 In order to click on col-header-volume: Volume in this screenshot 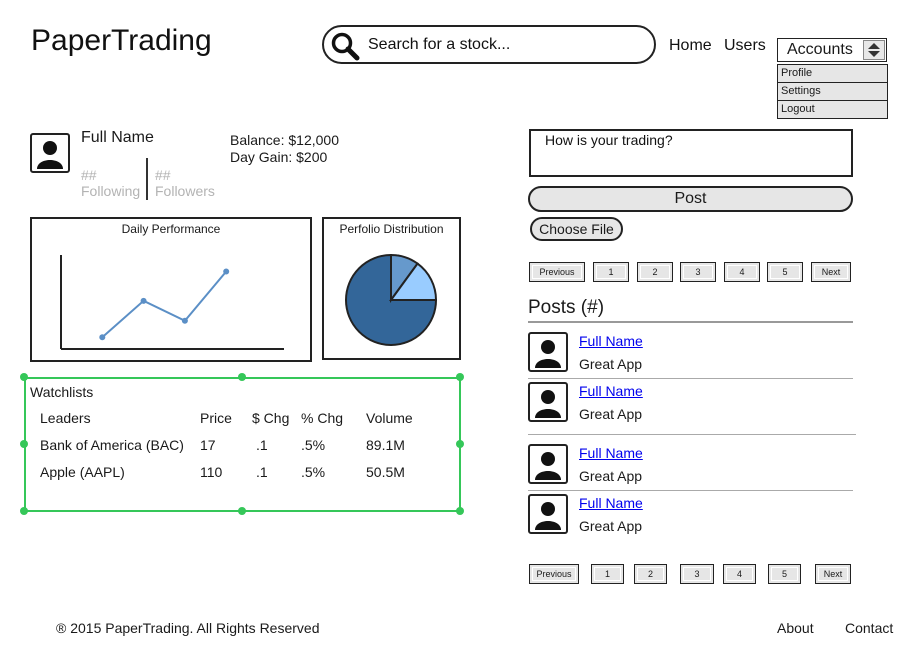, I will do `click(389, 418)`.